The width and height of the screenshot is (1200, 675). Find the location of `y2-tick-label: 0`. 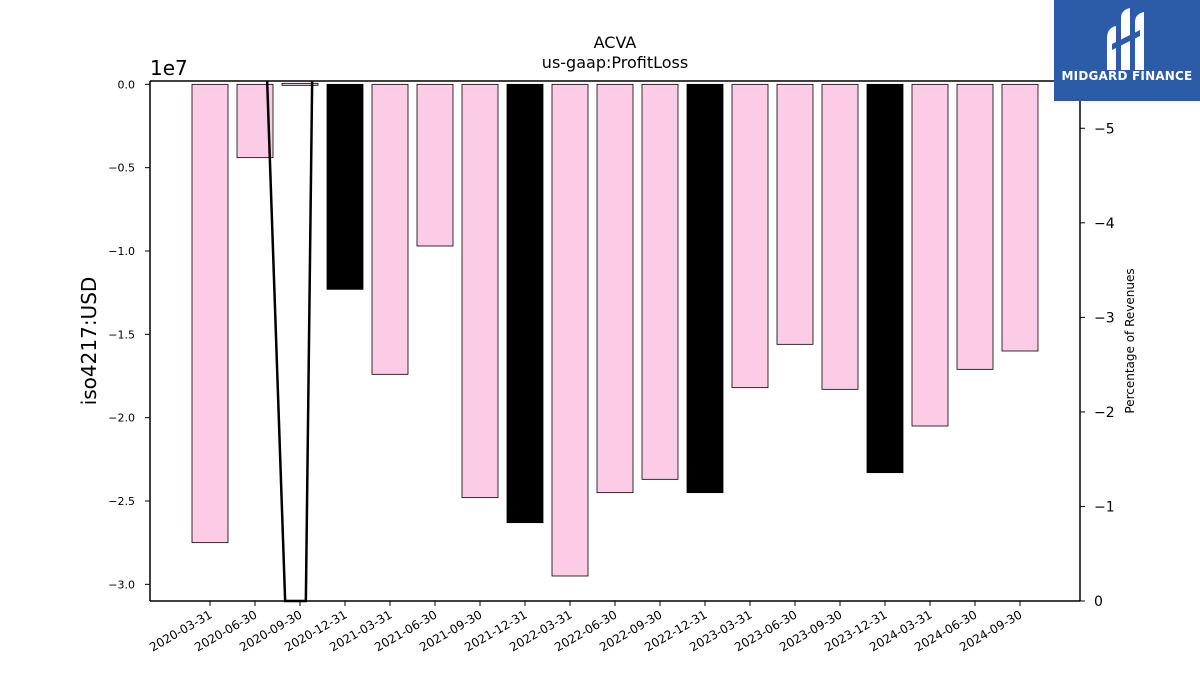

y2-tick-label: 0 is located at coordinates (1098, 602).